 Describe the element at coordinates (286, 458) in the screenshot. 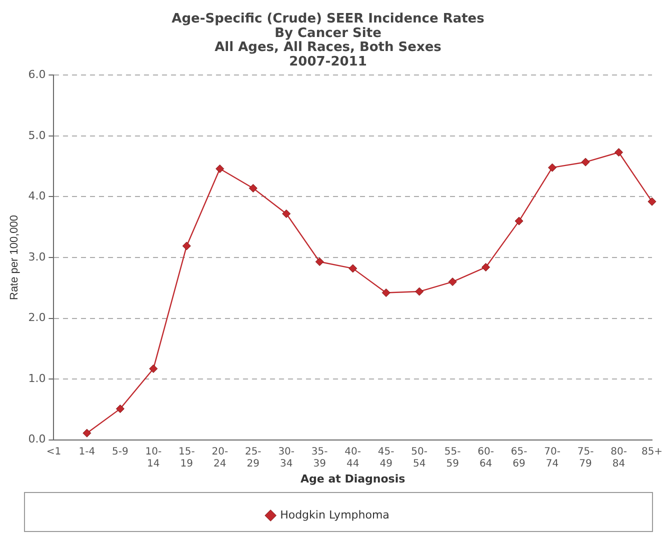

I see `x-tick-label: 30-34` at that location.